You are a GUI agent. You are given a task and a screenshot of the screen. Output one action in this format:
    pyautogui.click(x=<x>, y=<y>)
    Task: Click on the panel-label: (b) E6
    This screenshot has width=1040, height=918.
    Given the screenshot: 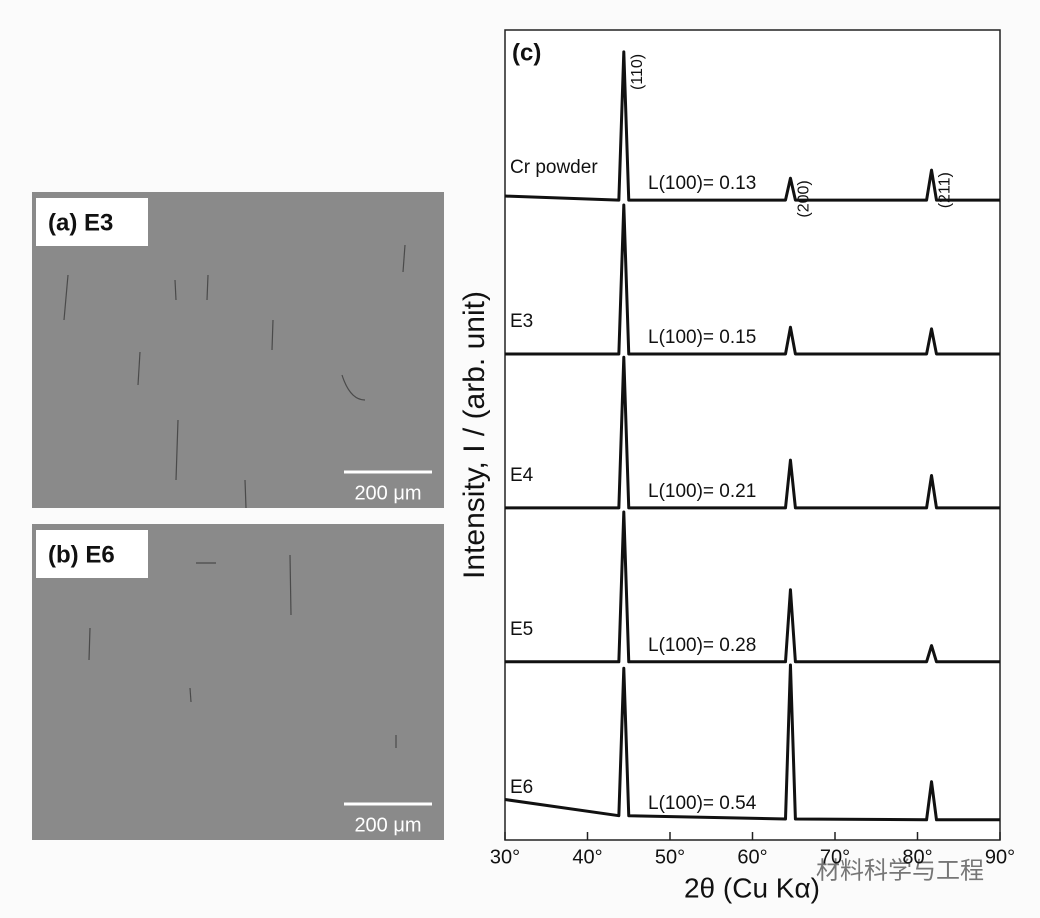 What is the action you would take?
    pyautogui.click(x=81, y=554)
    